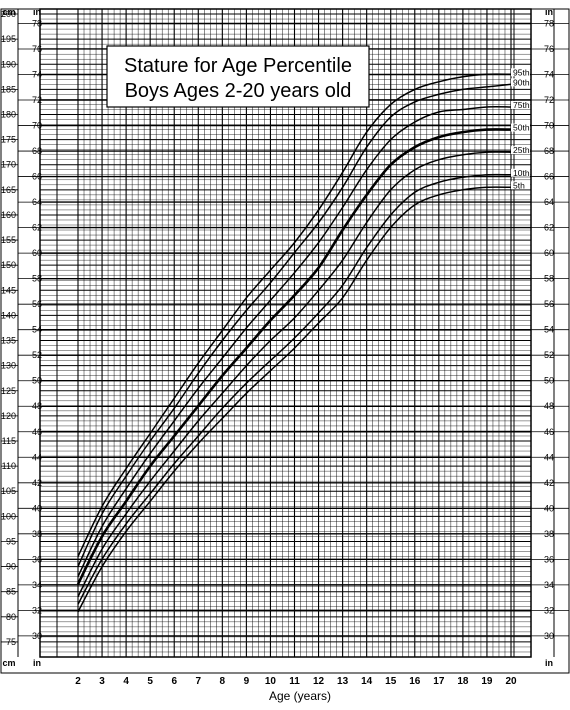  Describe the element at coordinates (37, 381) in the screenshot. I see `in-tick-label-left: 50` at that location.